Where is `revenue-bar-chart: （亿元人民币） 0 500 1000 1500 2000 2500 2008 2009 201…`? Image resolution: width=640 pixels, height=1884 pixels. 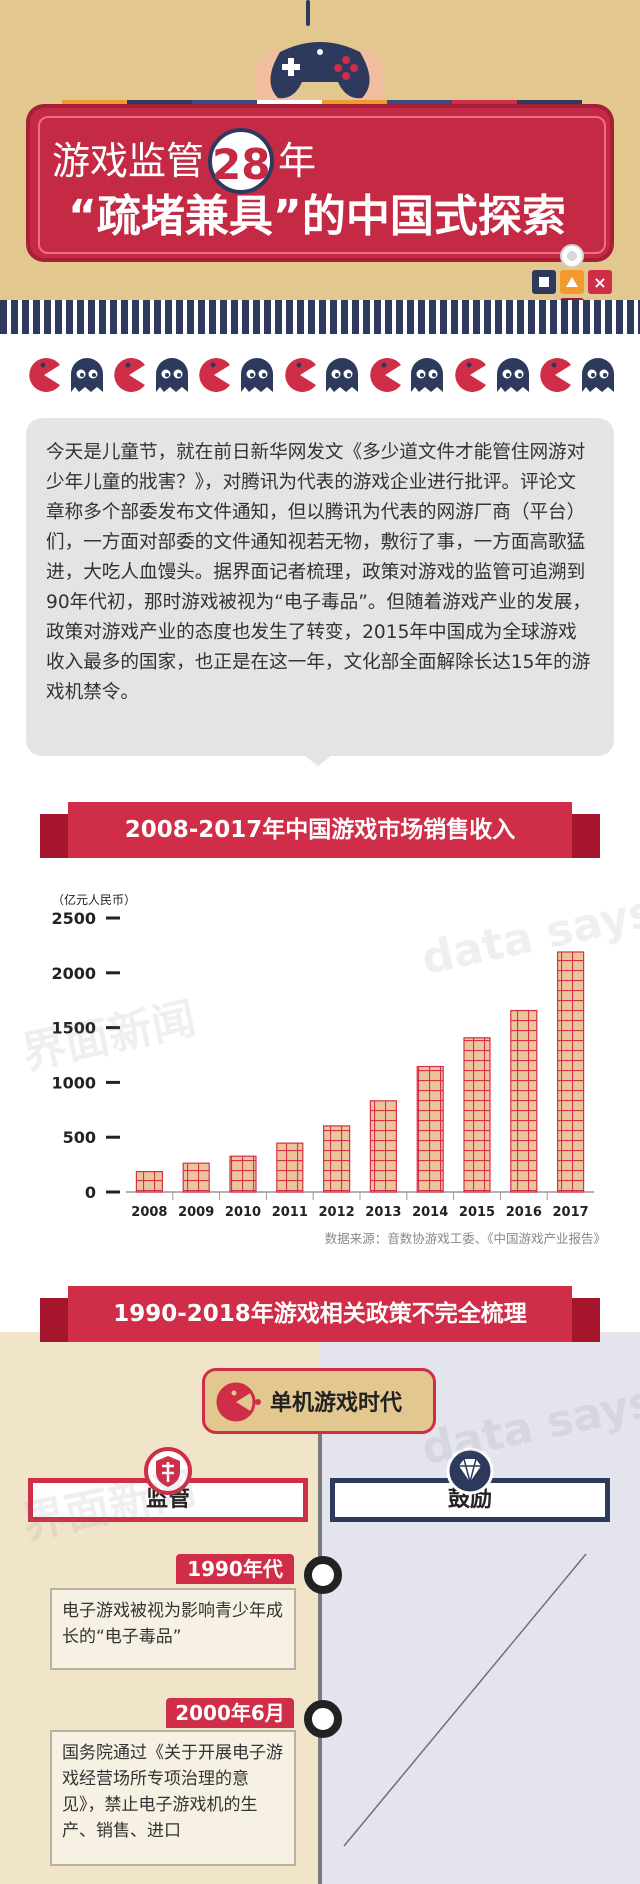 revenue-bar-chart: （亿元人民币） 0 500 1000 1500 2000 2500 2008 2009 201… is located at coordinates (322, 1056).